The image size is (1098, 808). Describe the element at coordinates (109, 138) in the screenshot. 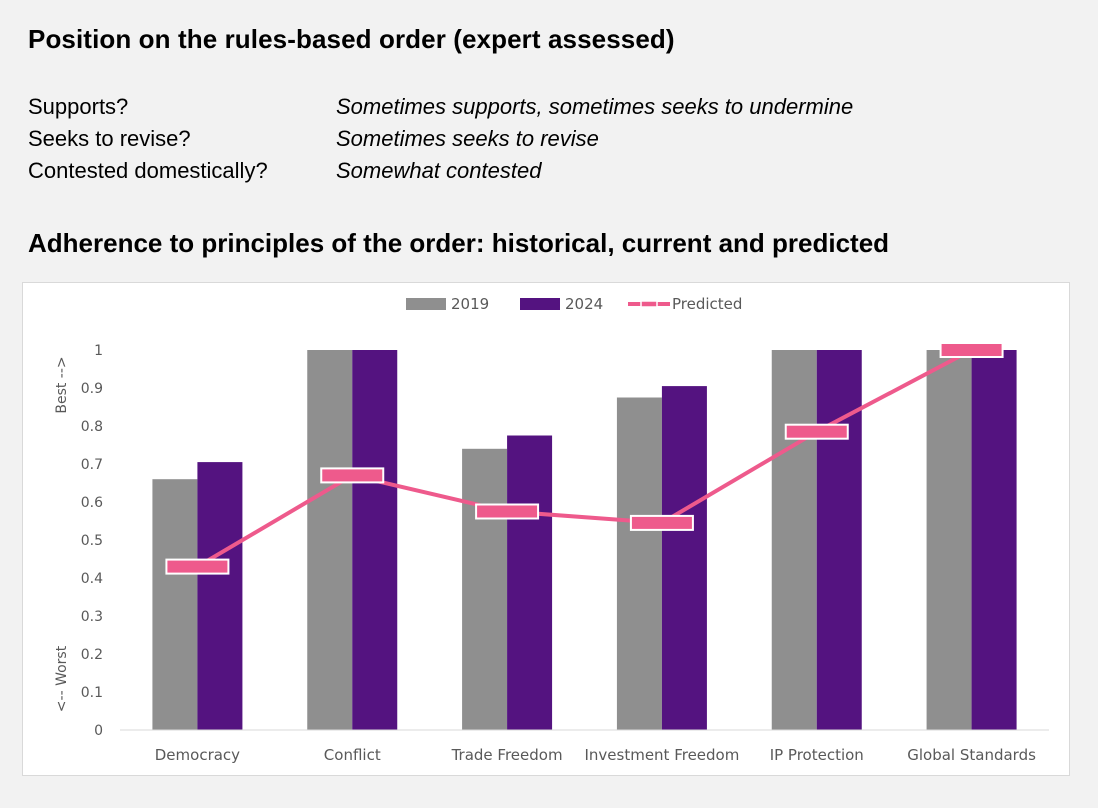

I see `position-label: Seeks to revise?` at that location.